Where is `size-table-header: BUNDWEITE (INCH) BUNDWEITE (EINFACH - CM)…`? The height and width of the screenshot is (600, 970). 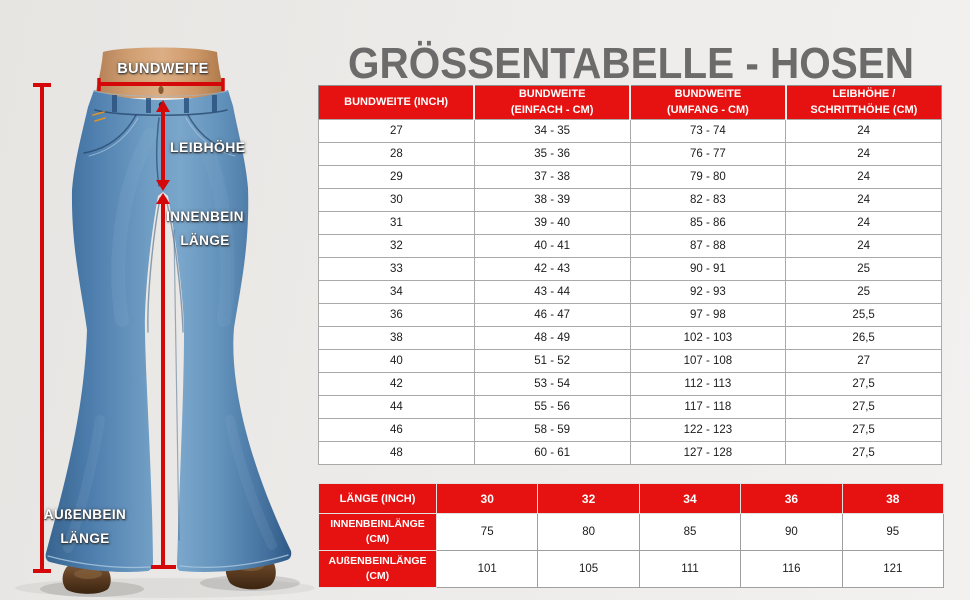
size-table-header: BUNDWEITE (INCH) BUNDWEITE (EINFACH - CM)… is located at coordinates (630, 102).